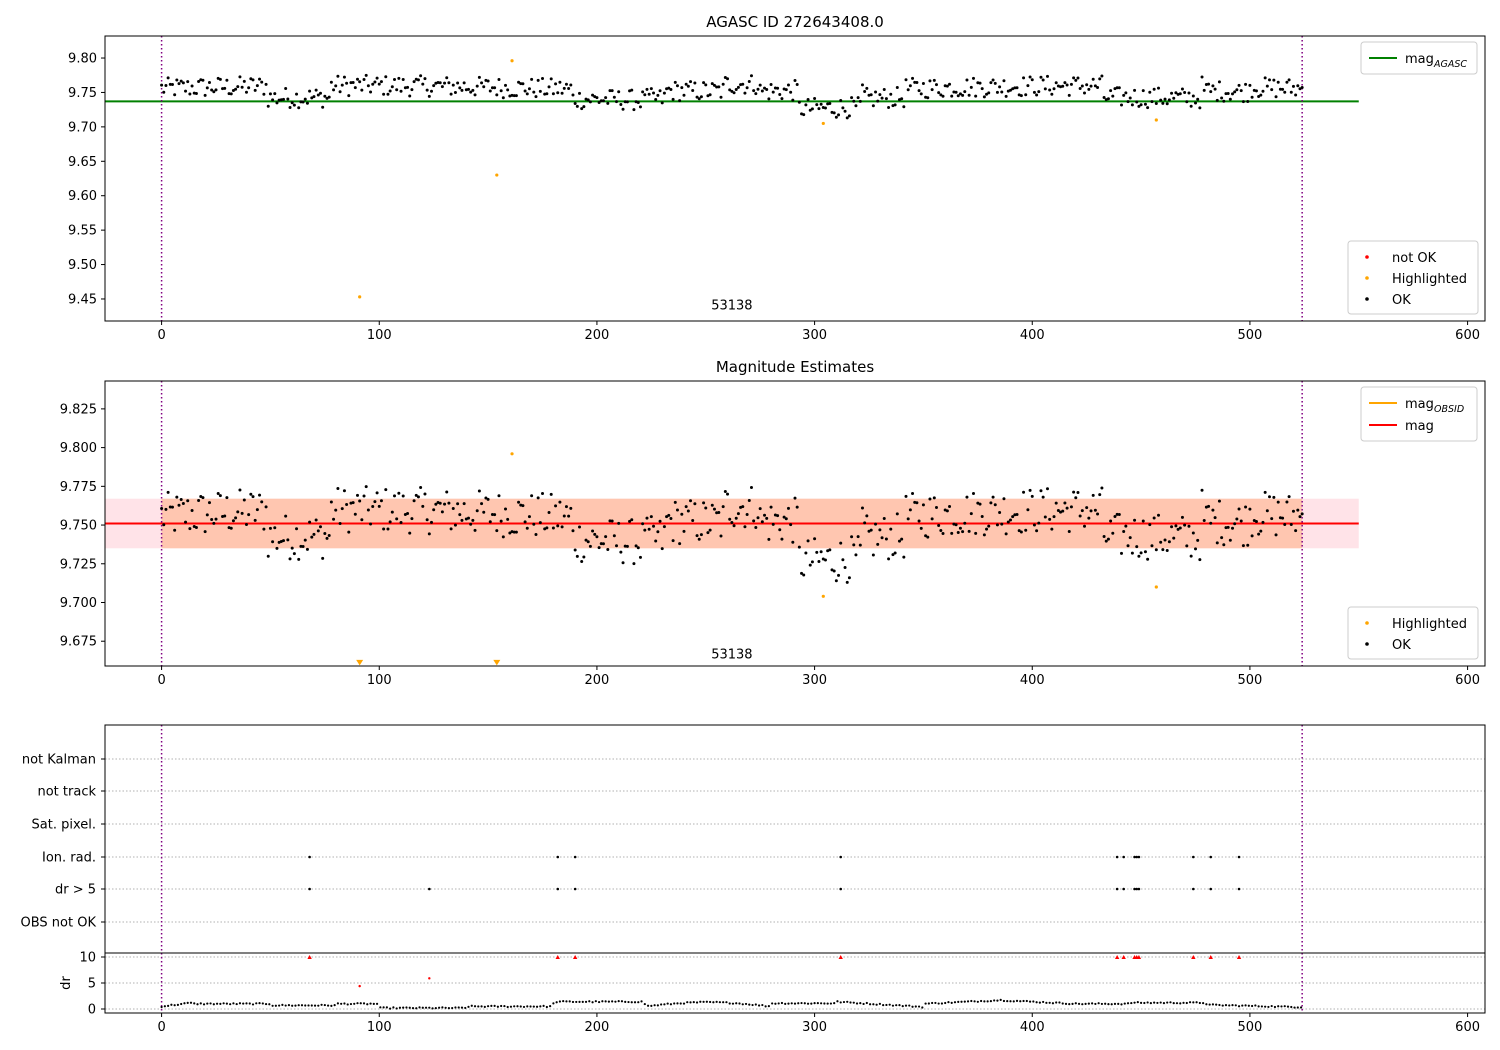 The width and height of the screenshot is (1500, 1050). Describe the element at coordinates (823, 123) in the screenshot. I see `top-highlighted-point` at that location.